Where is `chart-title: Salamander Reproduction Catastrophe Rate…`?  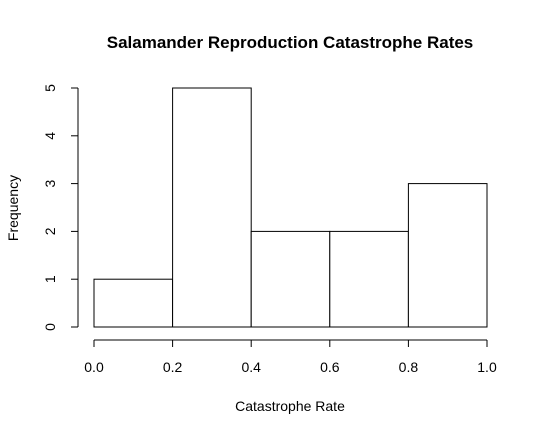
chart-title: Salamander Reproduction Catastrophe Rate… is located at coordinates (290, 42).